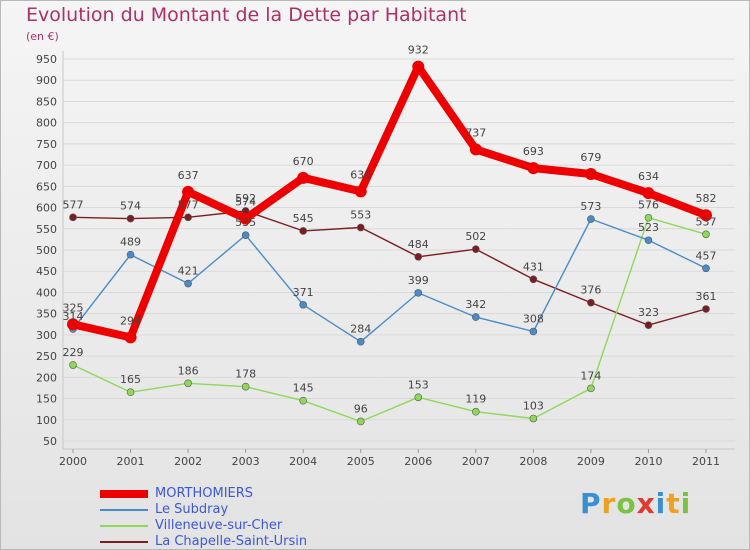  What do you see at coordinates (124, 494) in the screenshot?
I see `legend-swatch` at bounding box center [124, 494].